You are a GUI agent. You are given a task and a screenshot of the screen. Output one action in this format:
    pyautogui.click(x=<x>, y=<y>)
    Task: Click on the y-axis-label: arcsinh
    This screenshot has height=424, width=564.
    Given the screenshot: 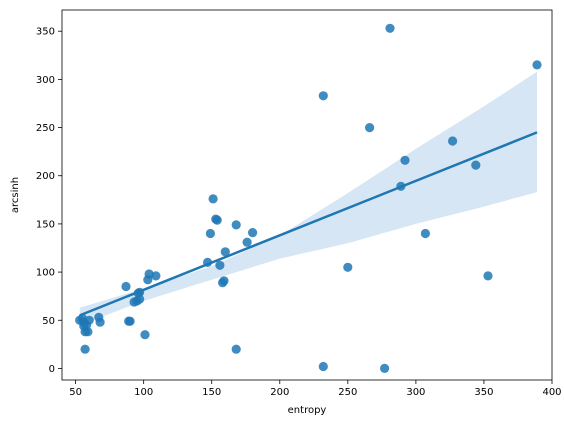 What is the action you would take?
    pyautogui.click(x=15, y=195)
    